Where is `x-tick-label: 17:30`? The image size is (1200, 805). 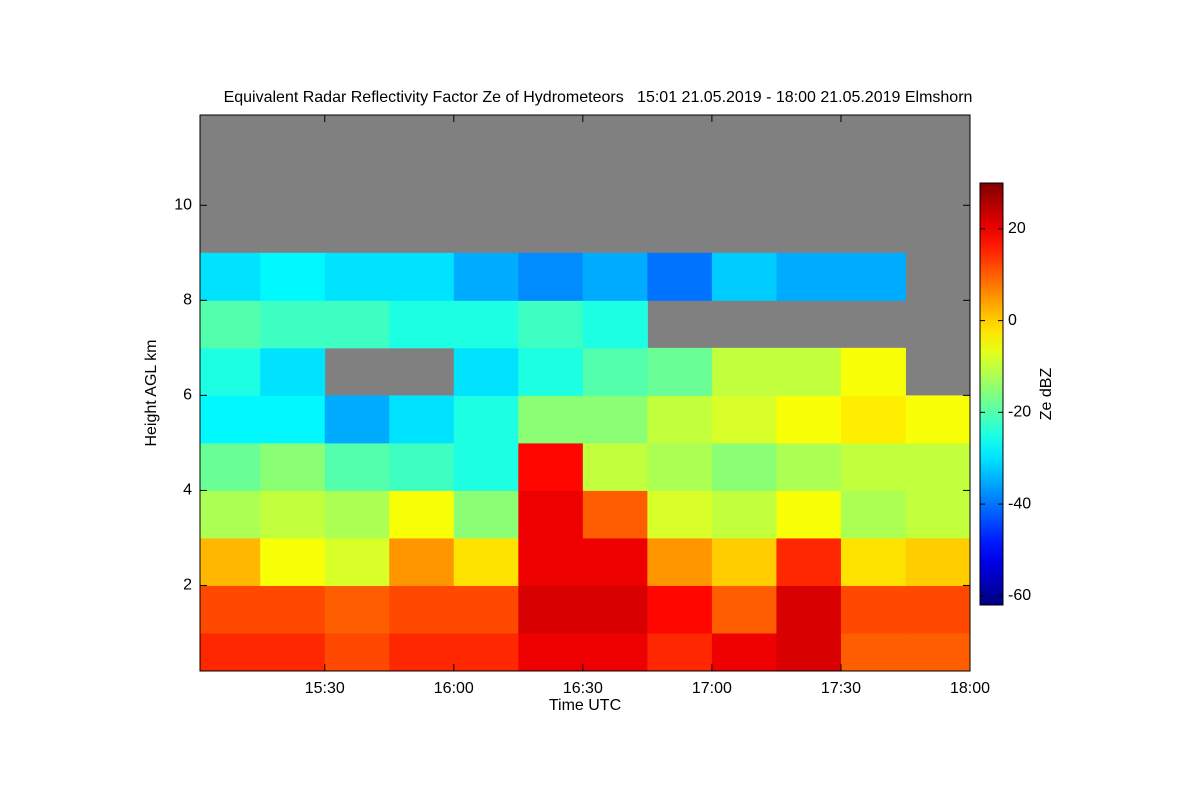 x-tick-label: 17:30 is located at coordinates (841, 688).